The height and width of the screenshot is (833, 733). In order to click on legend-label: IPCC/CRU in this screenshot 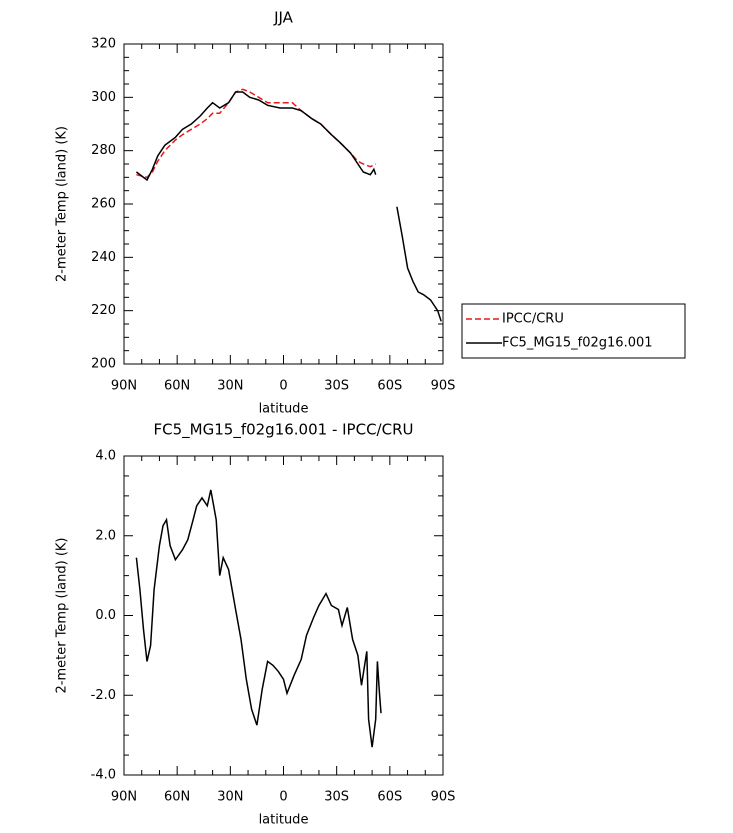, I will do `click(533, 319)`.